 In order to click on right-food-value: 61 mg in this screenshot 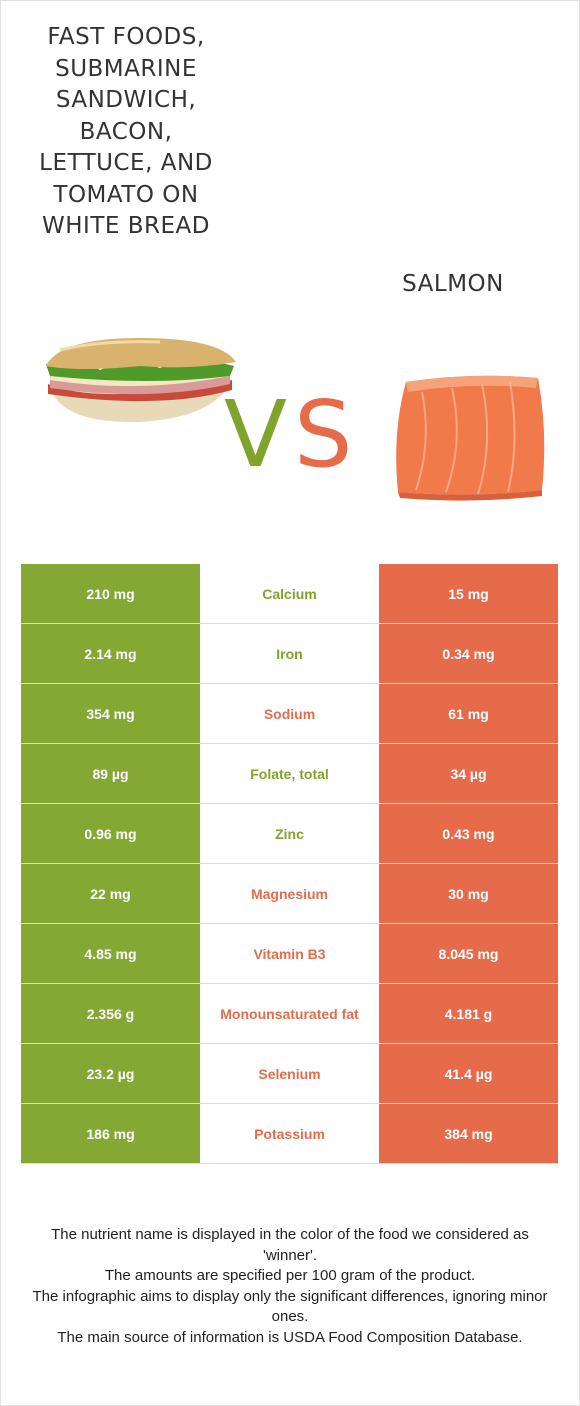, I will do `click(468, 713)`.